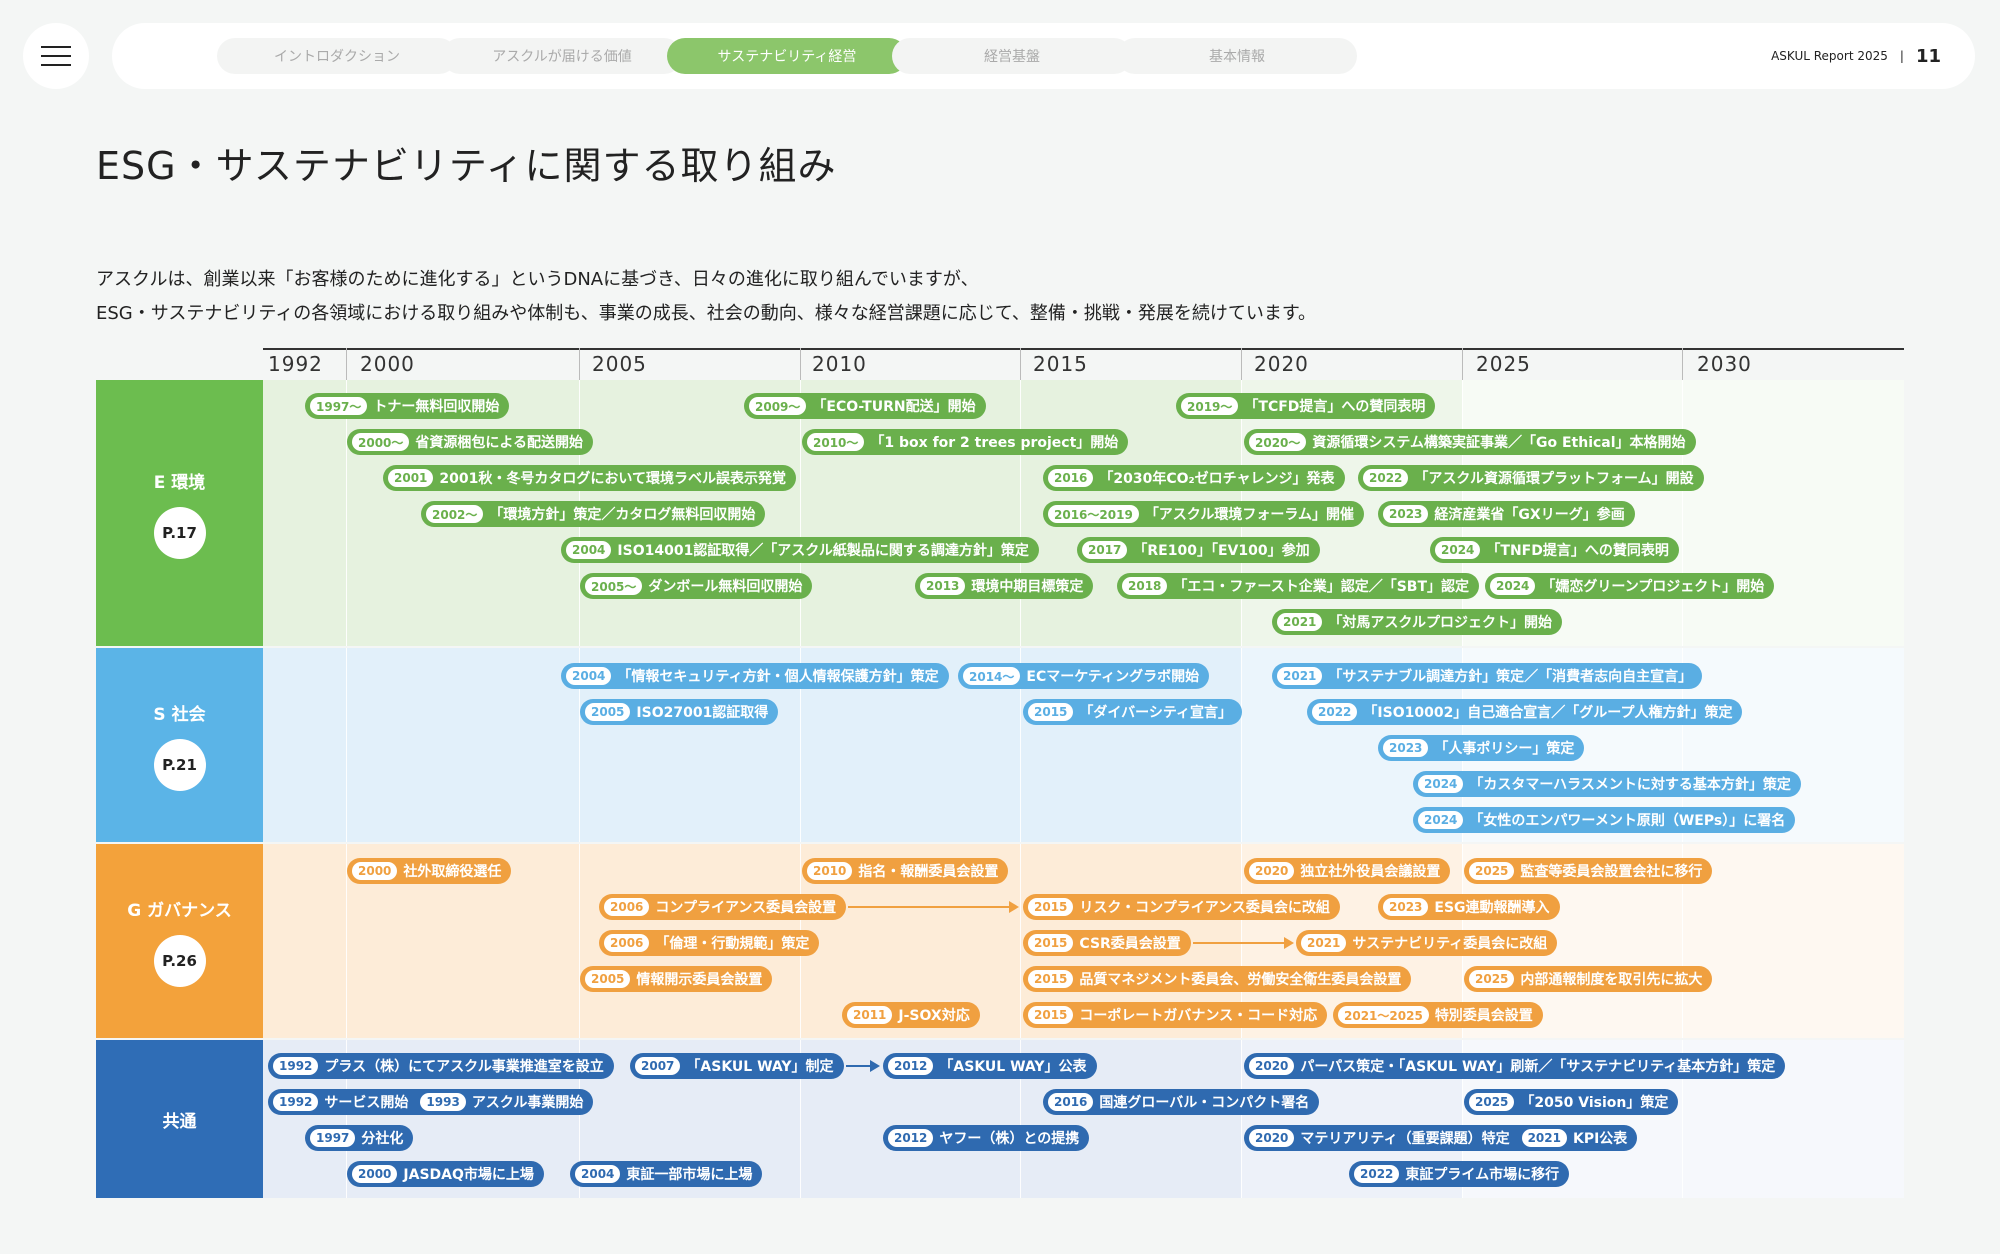 This screenshot has height=1254, width=2000. What do you see at coordinates (1051, 712) in the screenshot?
I see `event-year: 2015` at bounding box center [1051, 712].